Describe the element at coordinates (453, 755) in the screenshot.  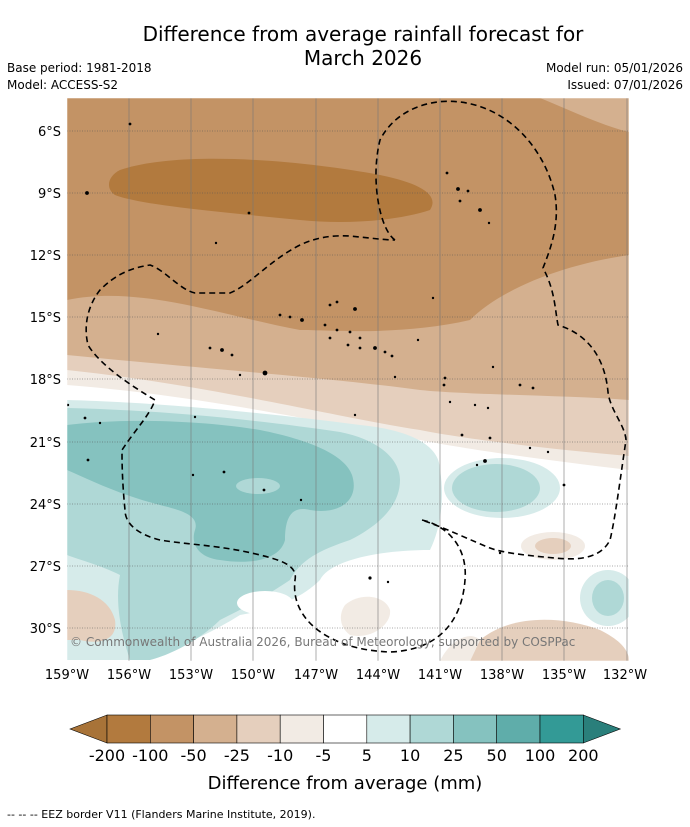
I see `colorbar-tick-label: 25` at that location.